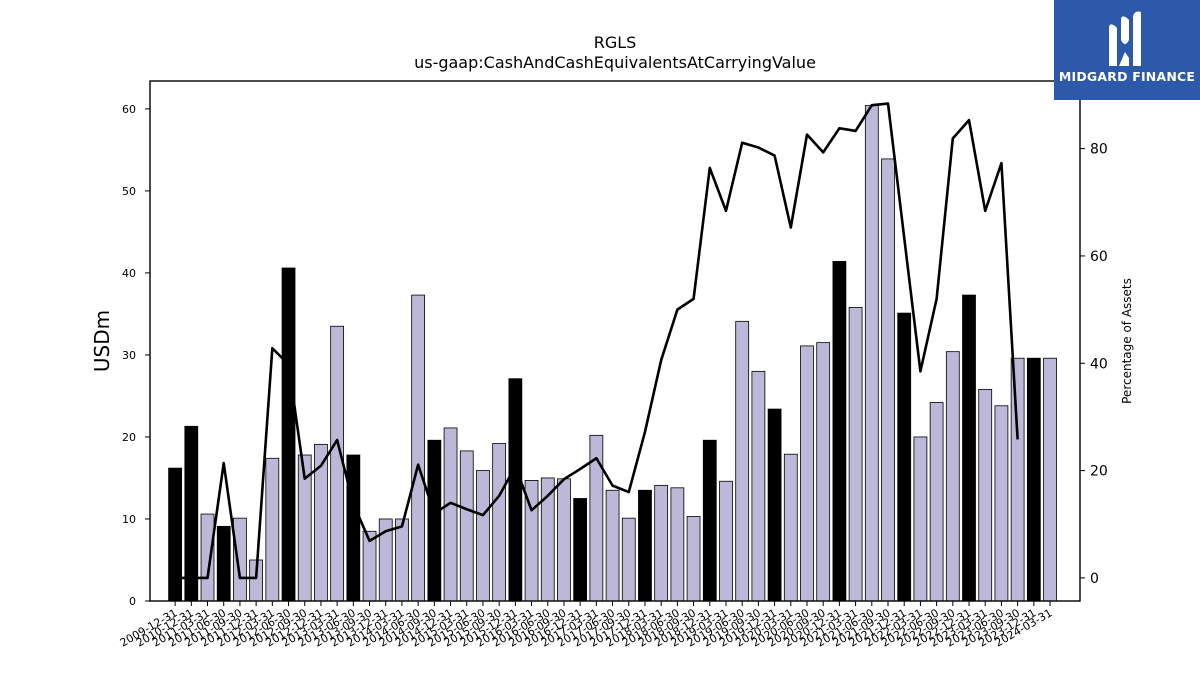 This screenshot has height=675, width=1200. I want to click on y2-tick-label: 40, so click(1099, 364).